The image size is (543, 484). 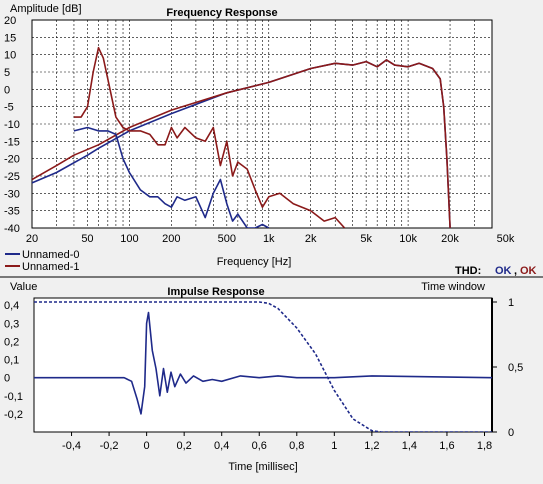 I want to click on impulse-y2-tick-label: 1, so click(x=511, y=303).